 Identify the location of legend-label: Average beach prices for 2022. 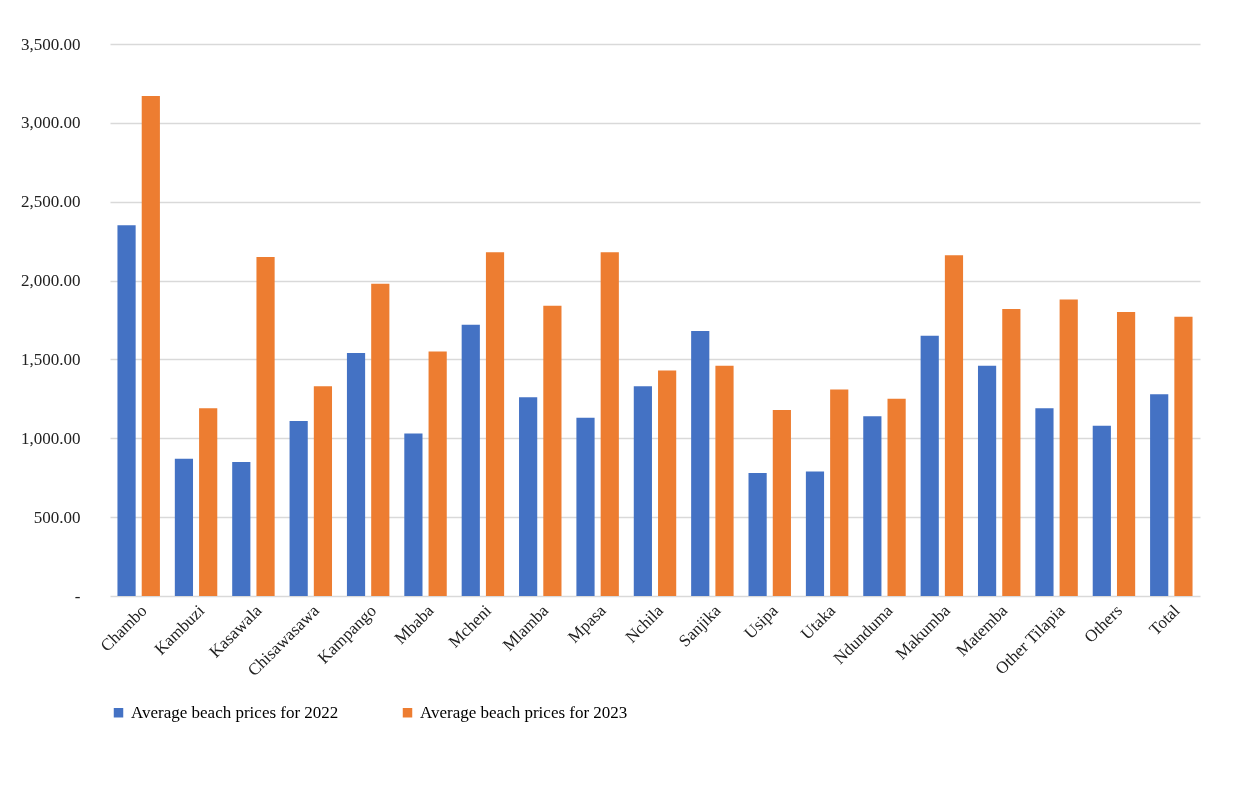
(235, 712).